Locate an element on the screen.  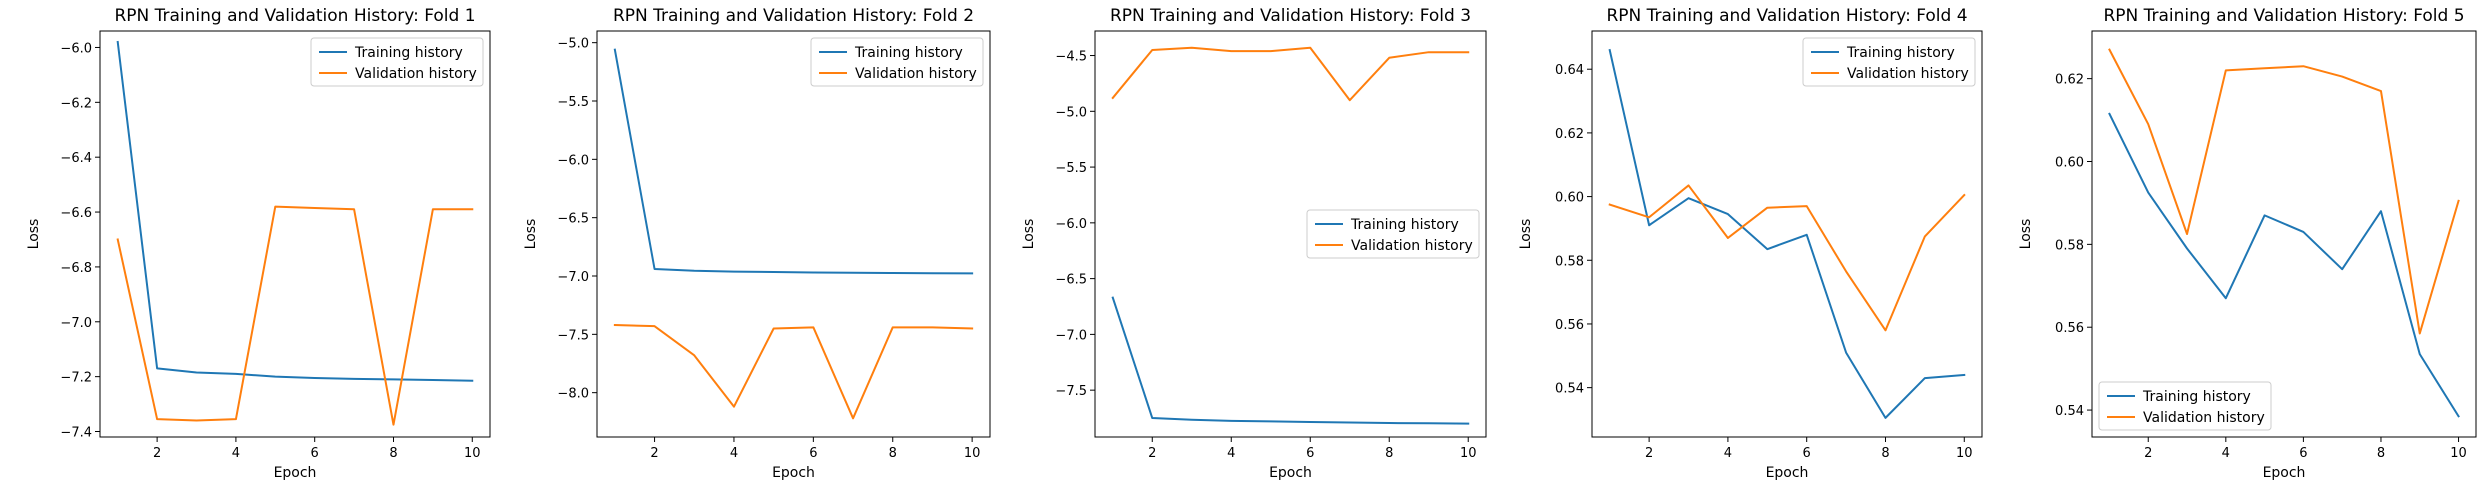
y-tick-label: −6.6 is located at coordinates (76, 213).